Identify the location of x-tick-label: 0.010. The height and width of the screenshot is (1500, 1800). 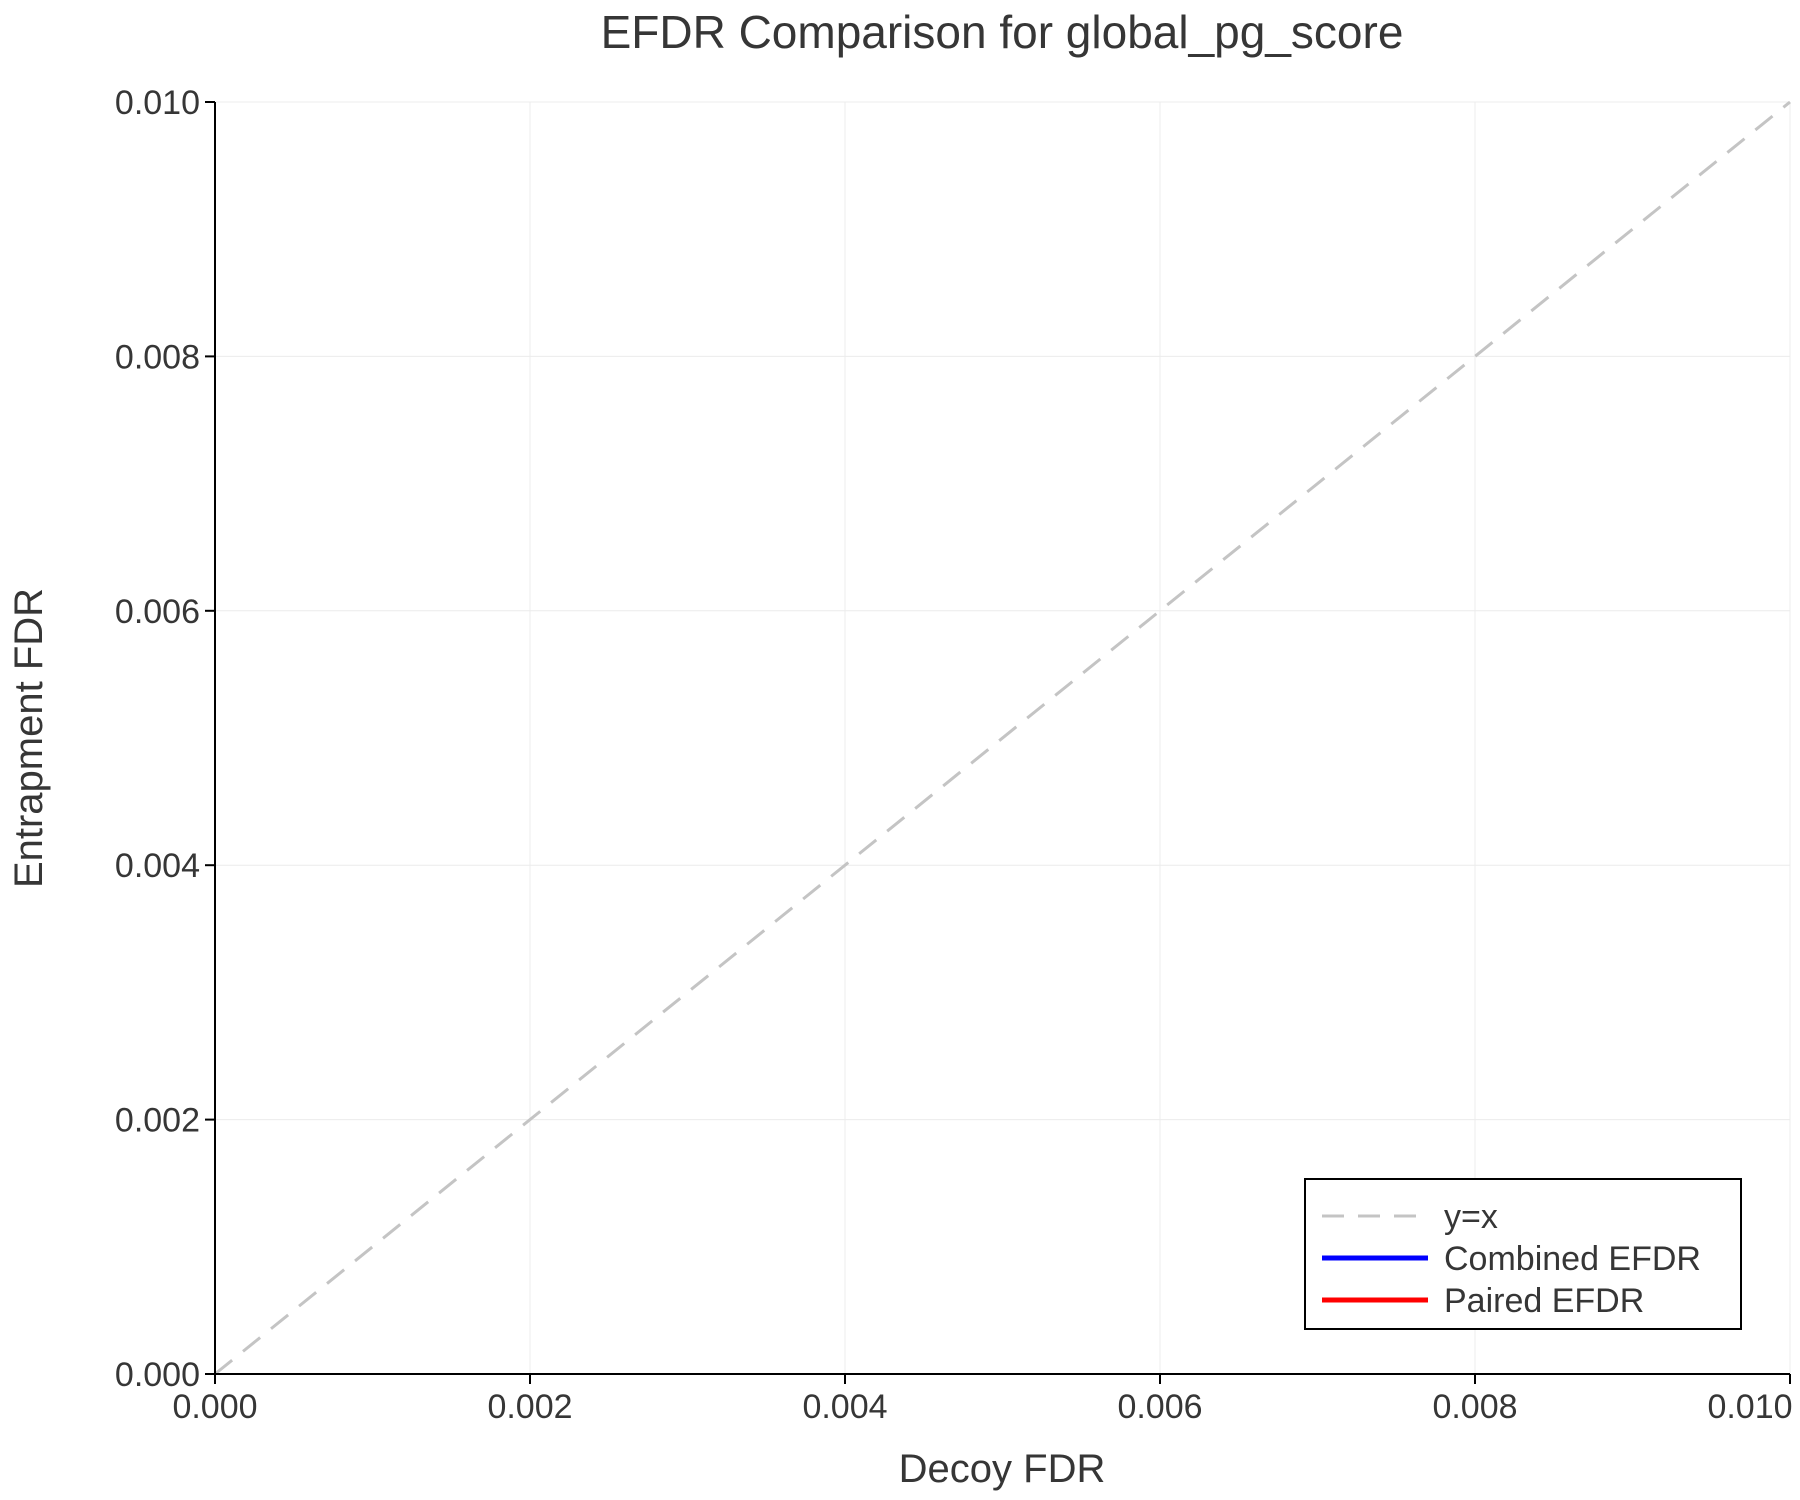
(1749, 1407).